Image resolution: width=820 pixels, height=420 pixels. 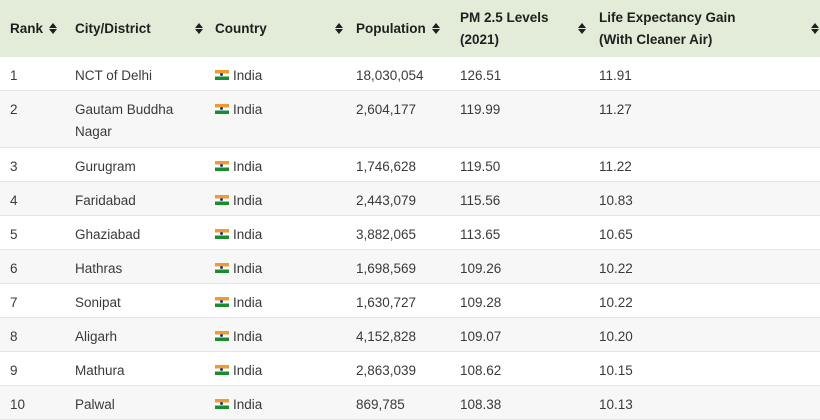 I want to click on city-cell: Ghaziabad, so click(x=145, y=233).